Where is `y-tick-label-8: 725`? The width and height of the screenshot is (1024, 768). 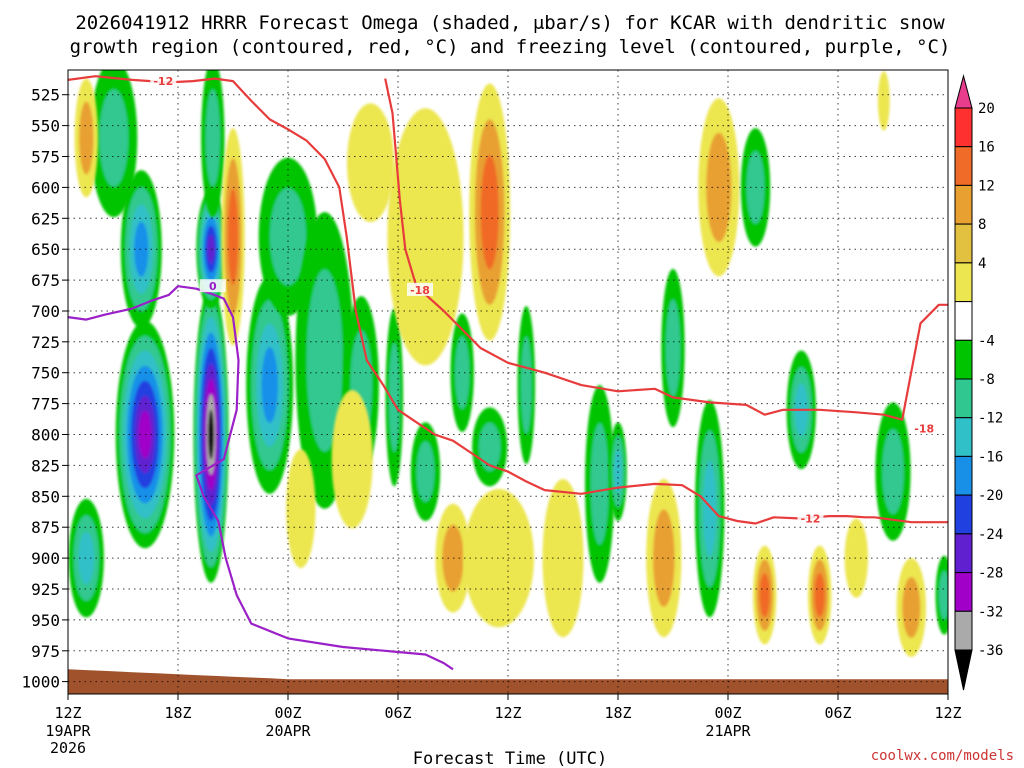
y-tick-label-8: 725 is located at coordinates (45, 342).